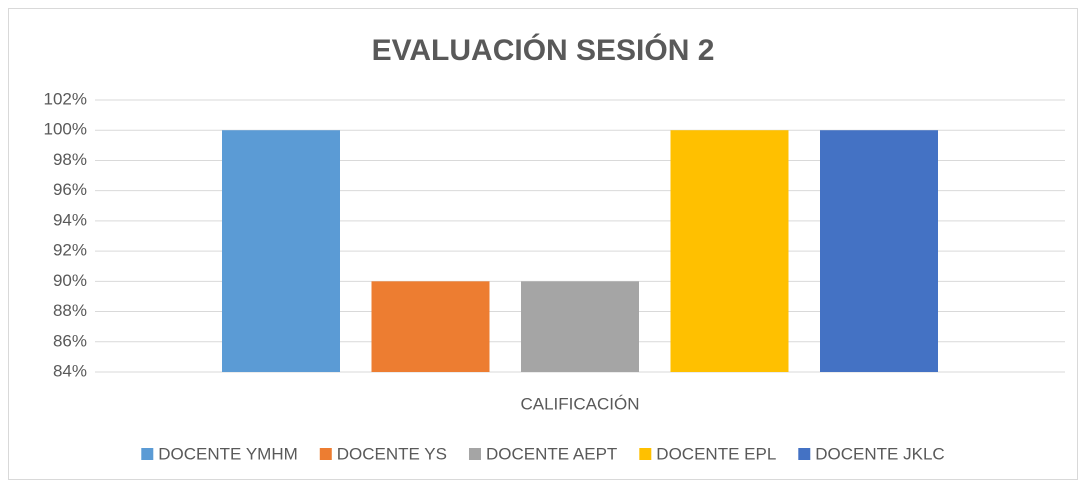 Image resolution: width=1086 pixels, height=487 pixels. I want to click on x-tick-label: CALIFICACIÓN, so click(579, 403).